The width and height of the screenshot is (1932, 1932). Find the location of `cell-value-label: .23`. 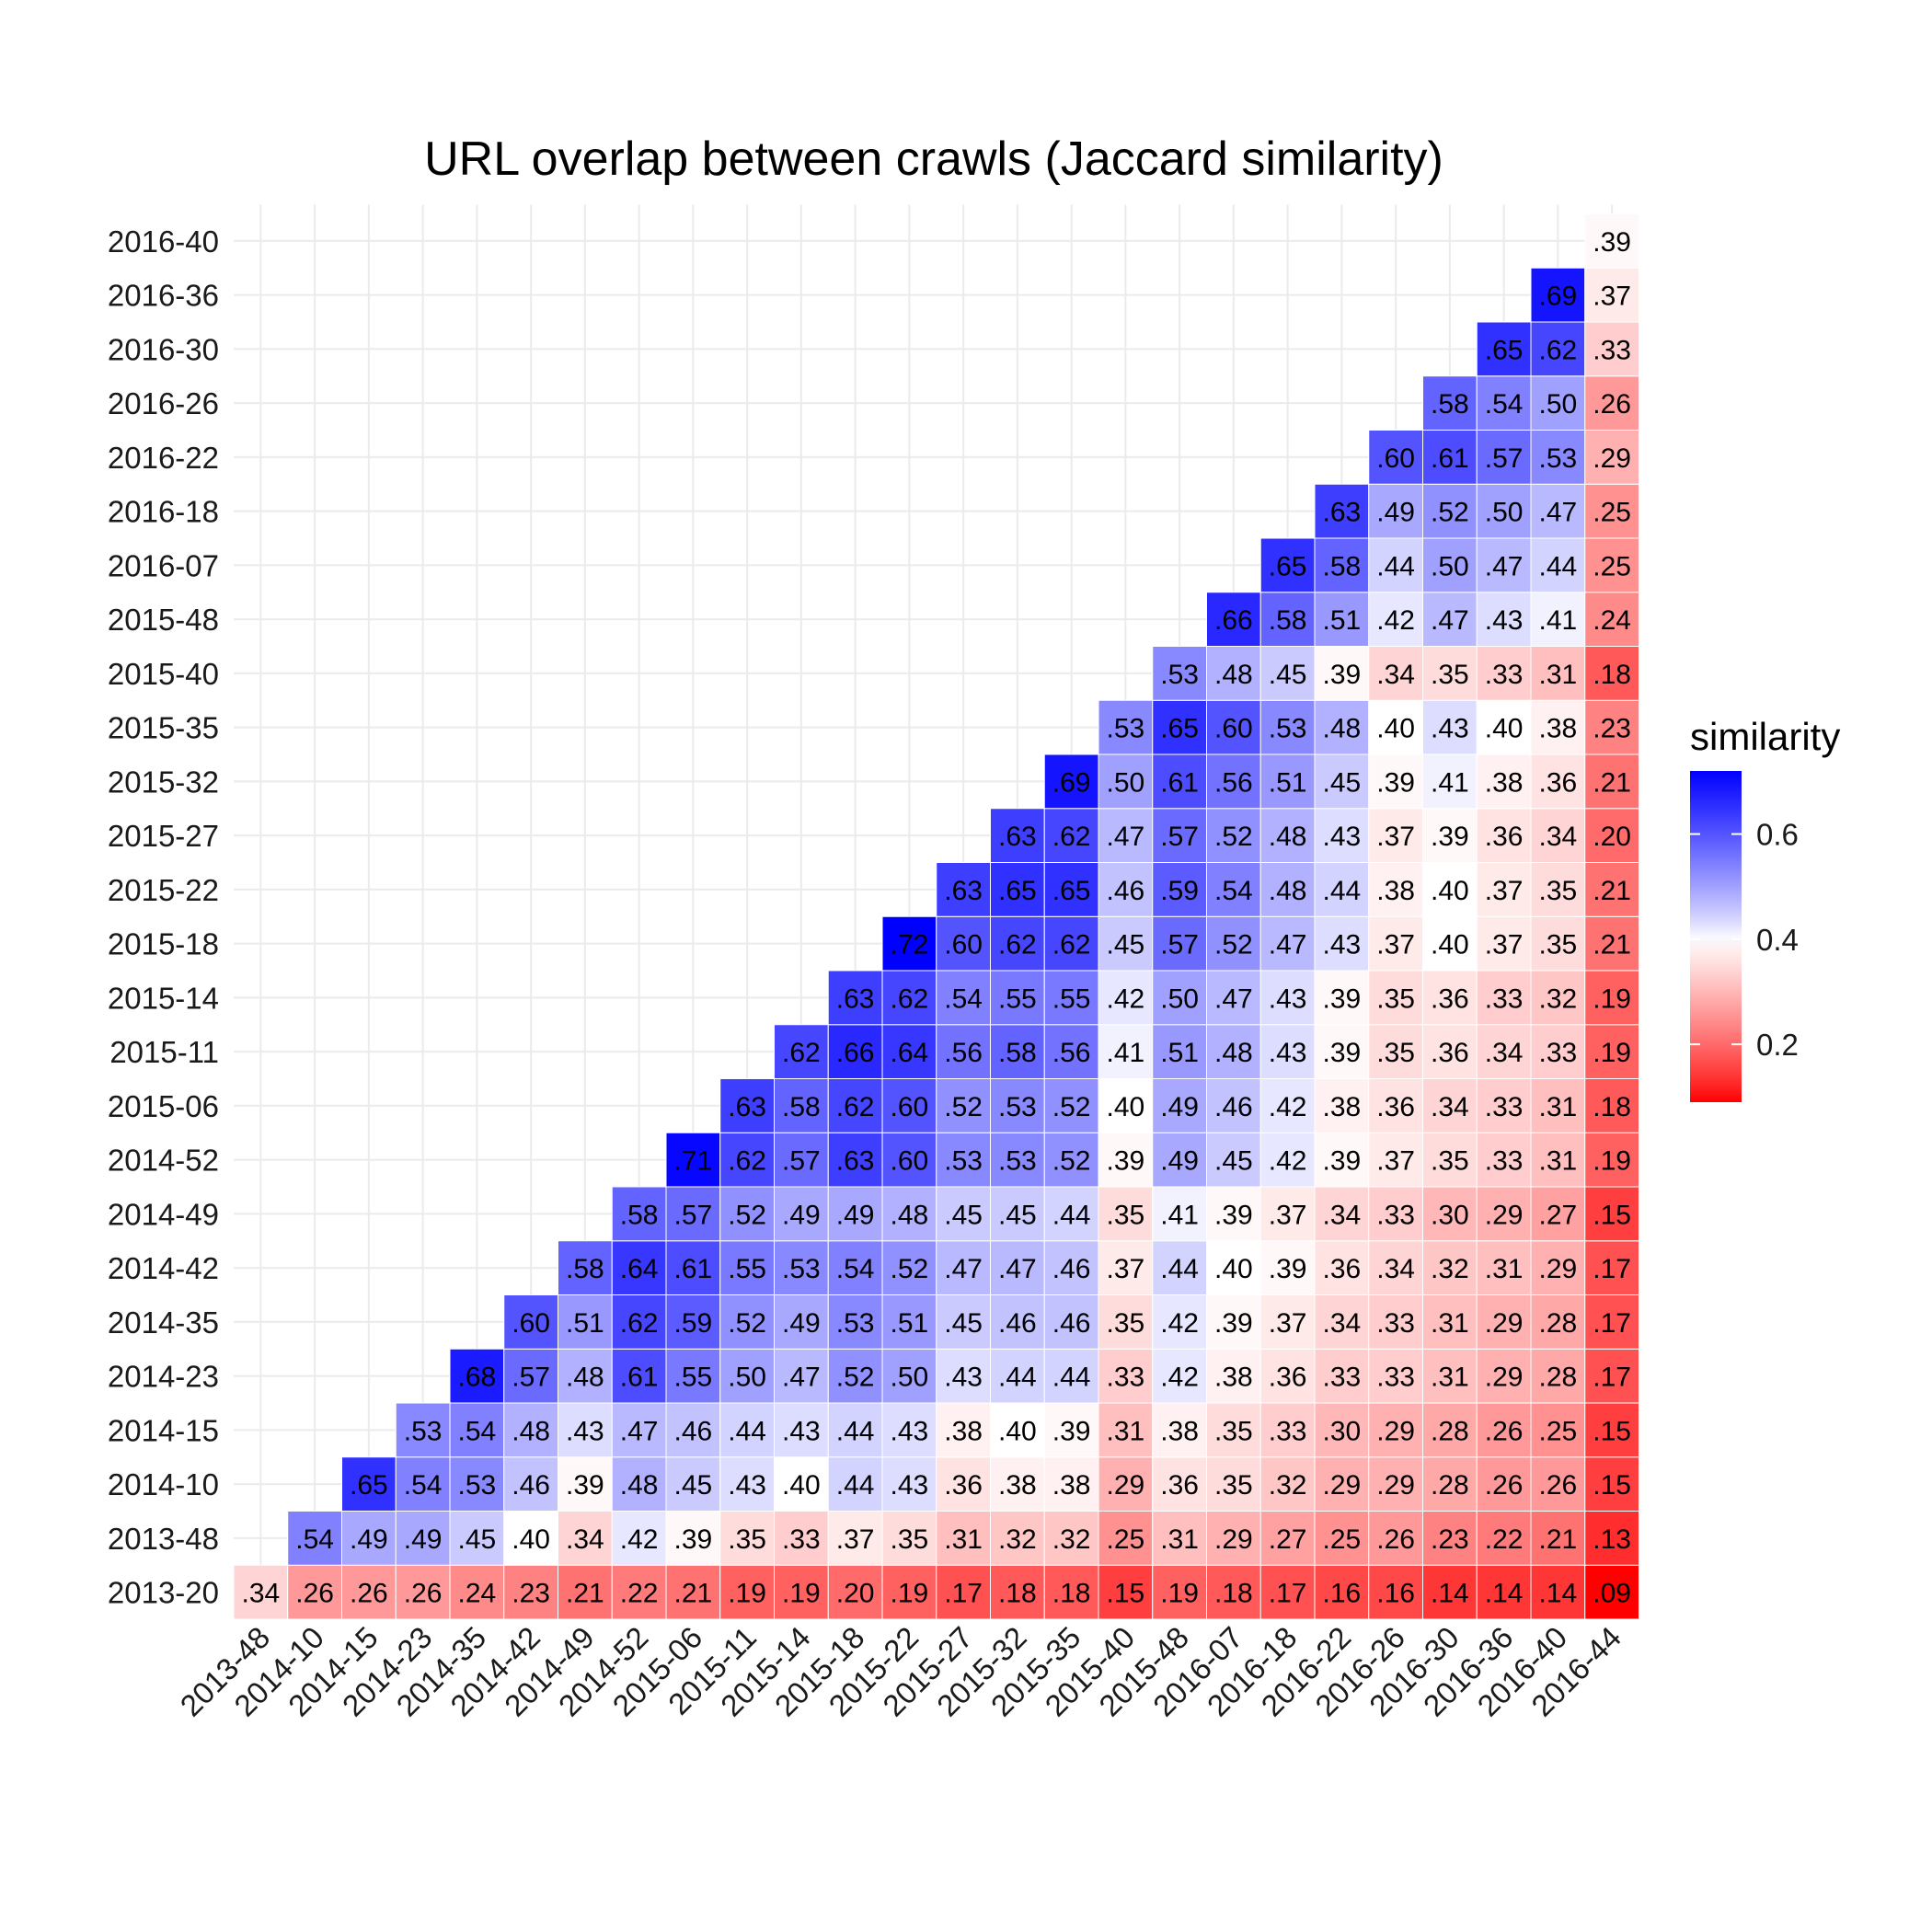

cell-value-label: .23 is located at coordinates (1450, 1539).